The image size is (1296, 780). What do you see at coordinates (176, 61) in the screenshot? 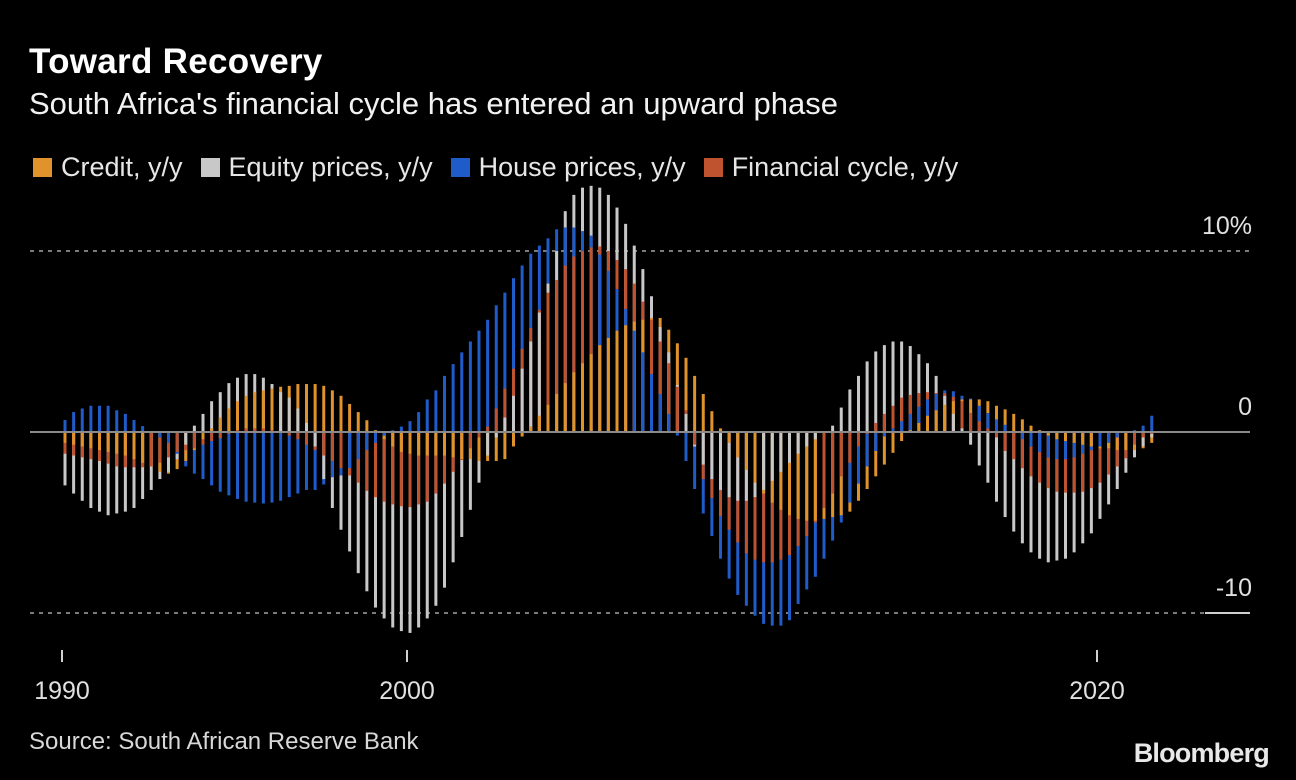
I see `chart-title: Toward Recovery` at bounding box center [176, 61].